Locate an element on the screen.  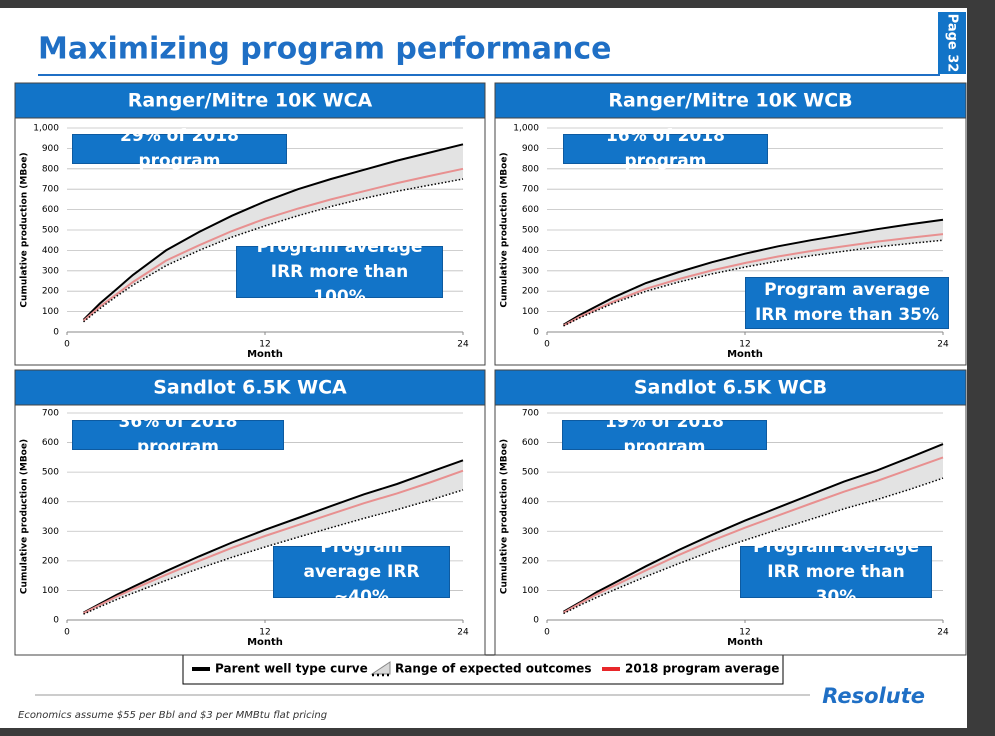
page-tab is located at coordinates (952, 43).